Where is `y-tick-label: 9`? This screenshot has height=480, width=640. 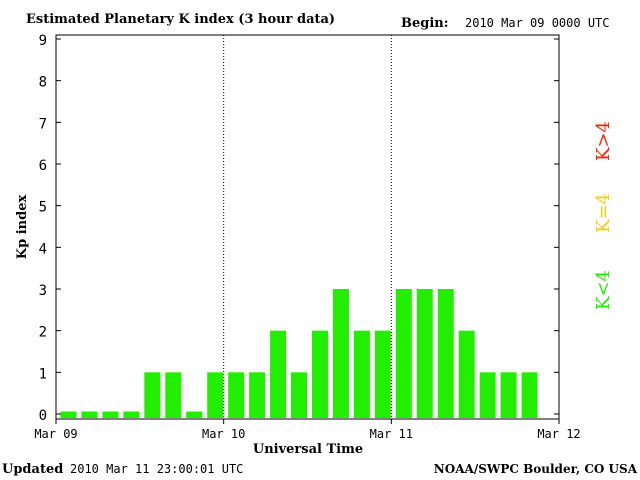 y-tick-label: 9 is located at coordinates (43, 41).